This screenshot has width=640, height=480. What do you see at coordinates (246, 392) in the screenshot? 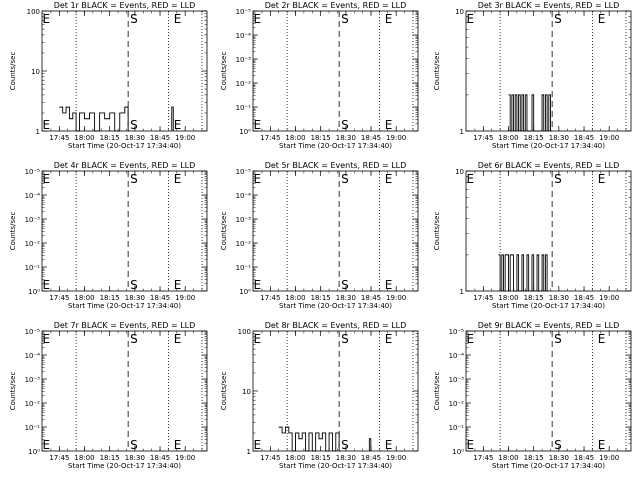
I see `y-tick-label: 10` at bounding box center [246, 392].